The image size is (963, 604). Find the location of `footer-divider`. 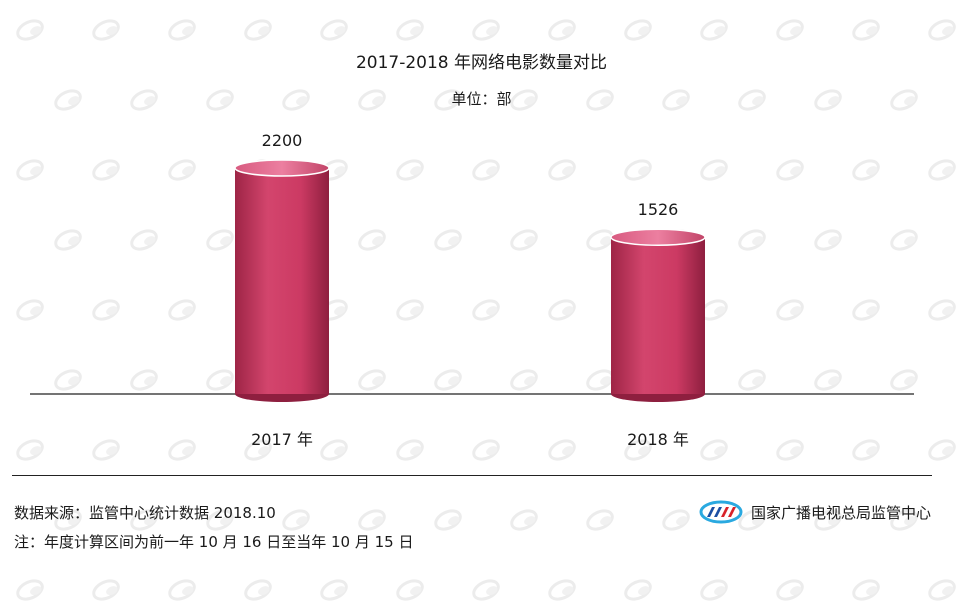

footer-divider is located at coordinates (472, 475).